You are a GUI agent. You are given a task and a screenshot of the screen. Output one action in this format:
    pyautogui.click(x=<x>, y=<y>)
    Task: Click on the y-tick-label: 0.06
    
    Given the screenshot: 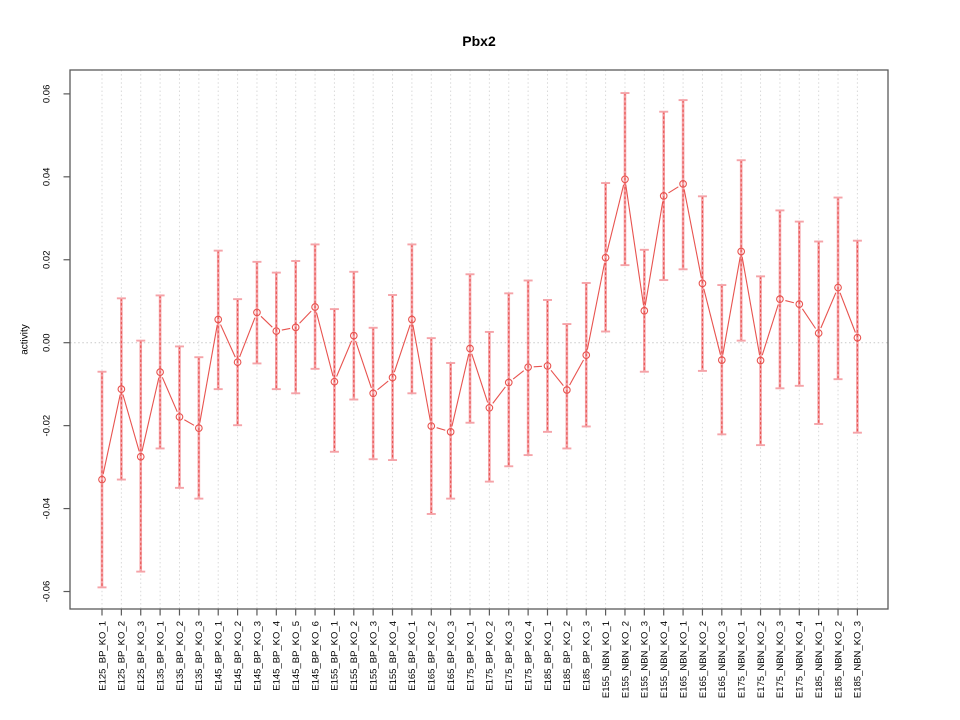 What is the action you would take?
    pyautogui.click(x=46, y=94)
    